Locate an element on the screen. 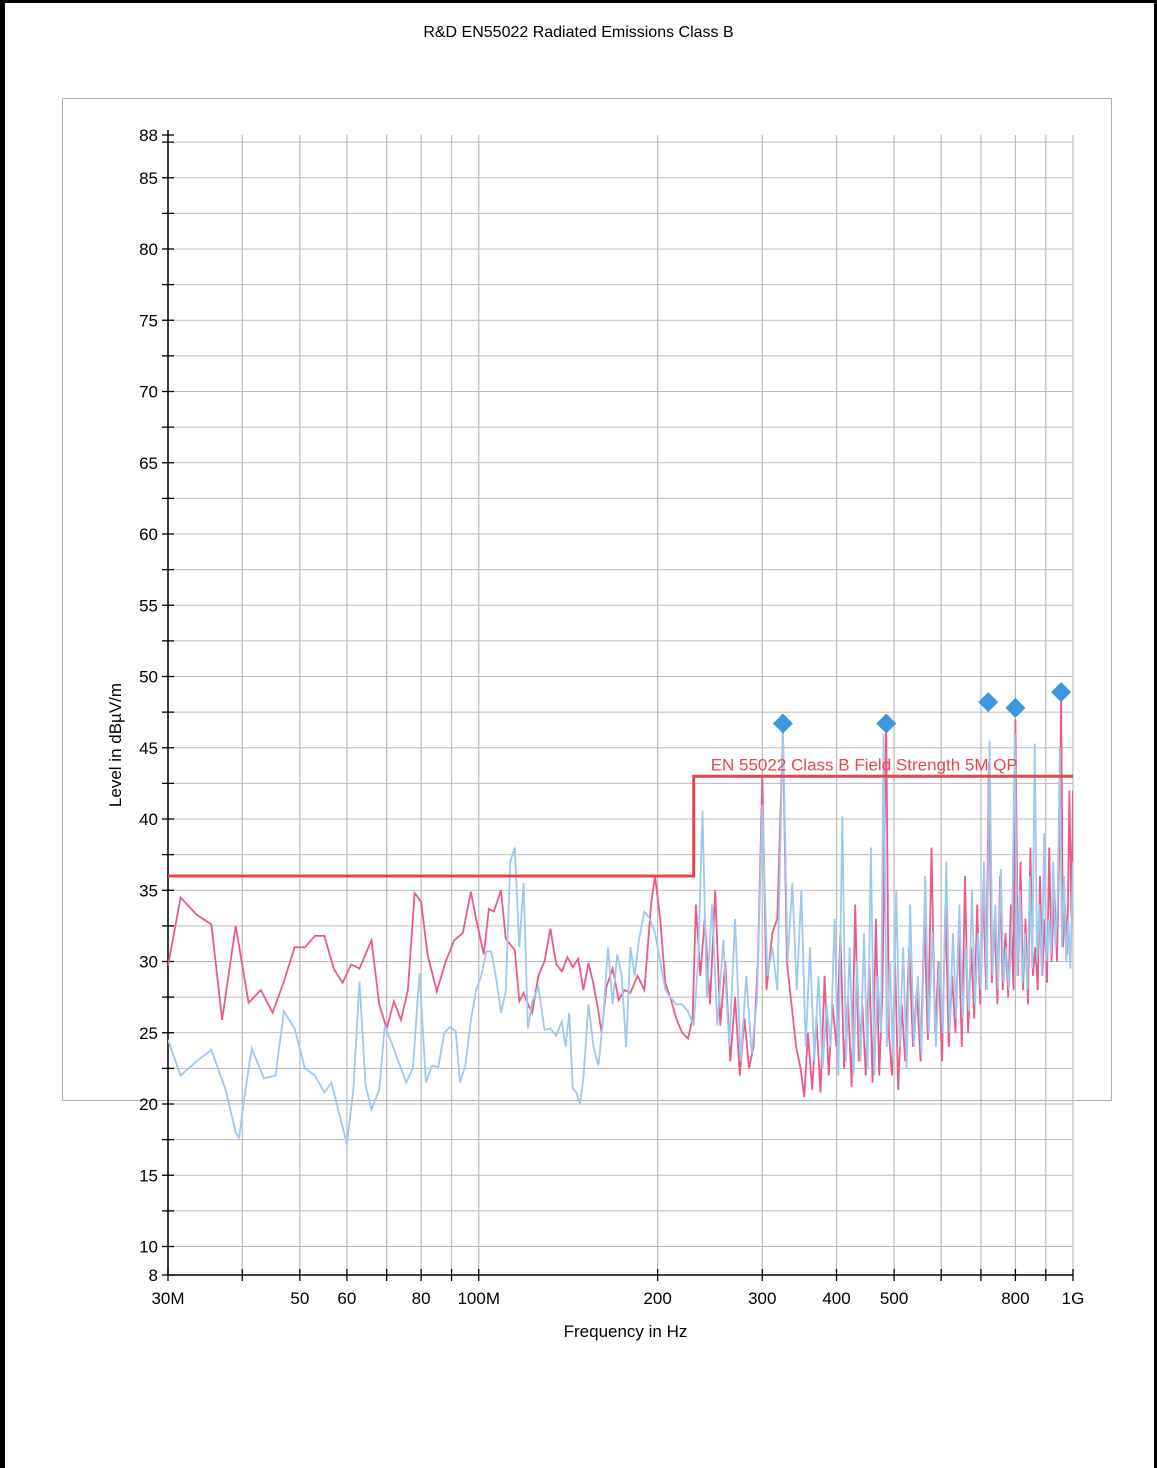 The height and width of the screenshot is (1468, 1157). x-tick-label: 80 is located at coordinates (421, 1298).